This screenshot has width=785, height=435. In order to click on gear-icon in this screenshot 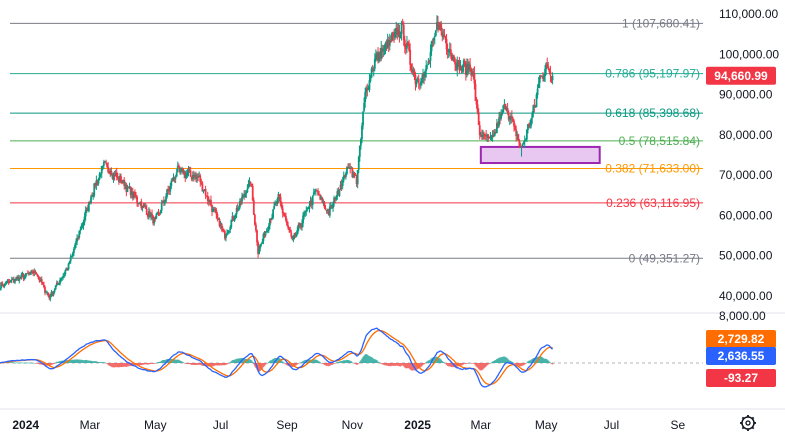, I will do `click(748, 423)`.